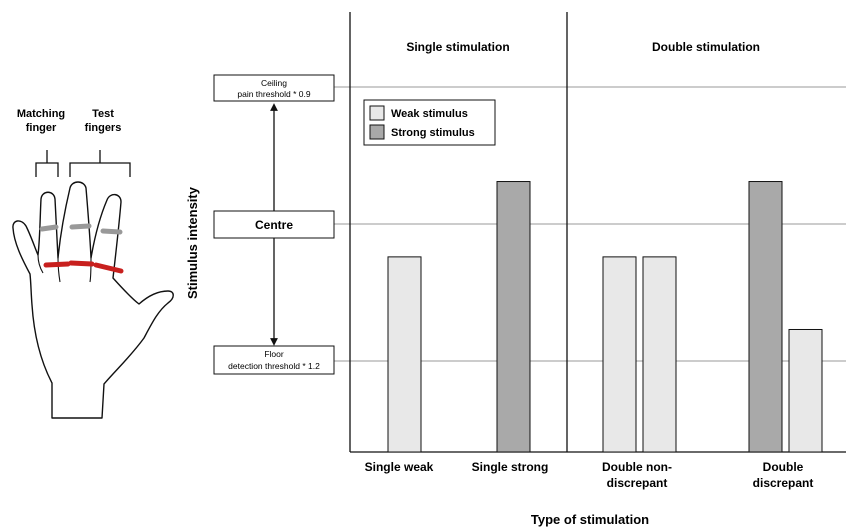 This screenshot has height=529, width=846. Describe the element at coordinates (49, 228) in the screenshot. I see `matching-ring-grey` at that location.